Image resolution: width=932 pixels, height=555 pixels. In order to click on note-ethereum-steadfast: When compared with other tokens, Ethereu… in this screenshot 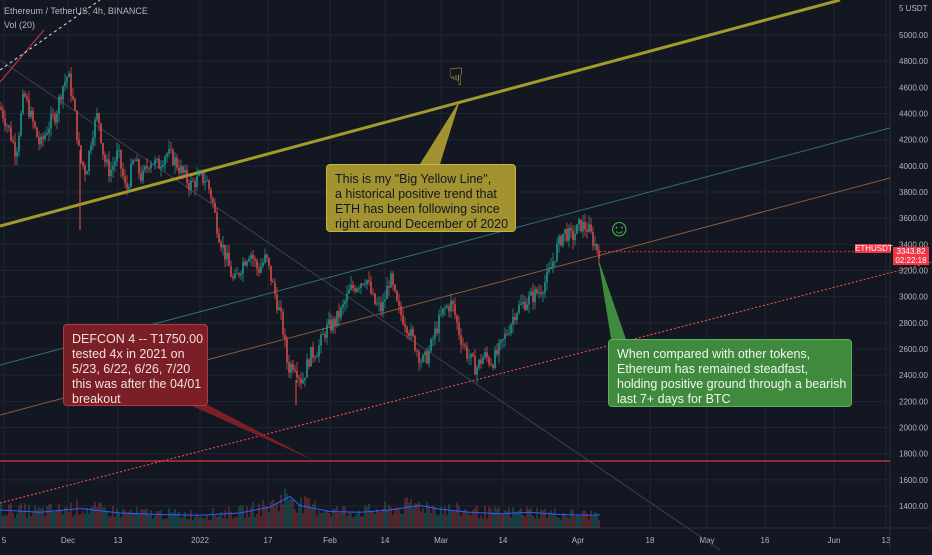, I will do `click(730, 373)`.